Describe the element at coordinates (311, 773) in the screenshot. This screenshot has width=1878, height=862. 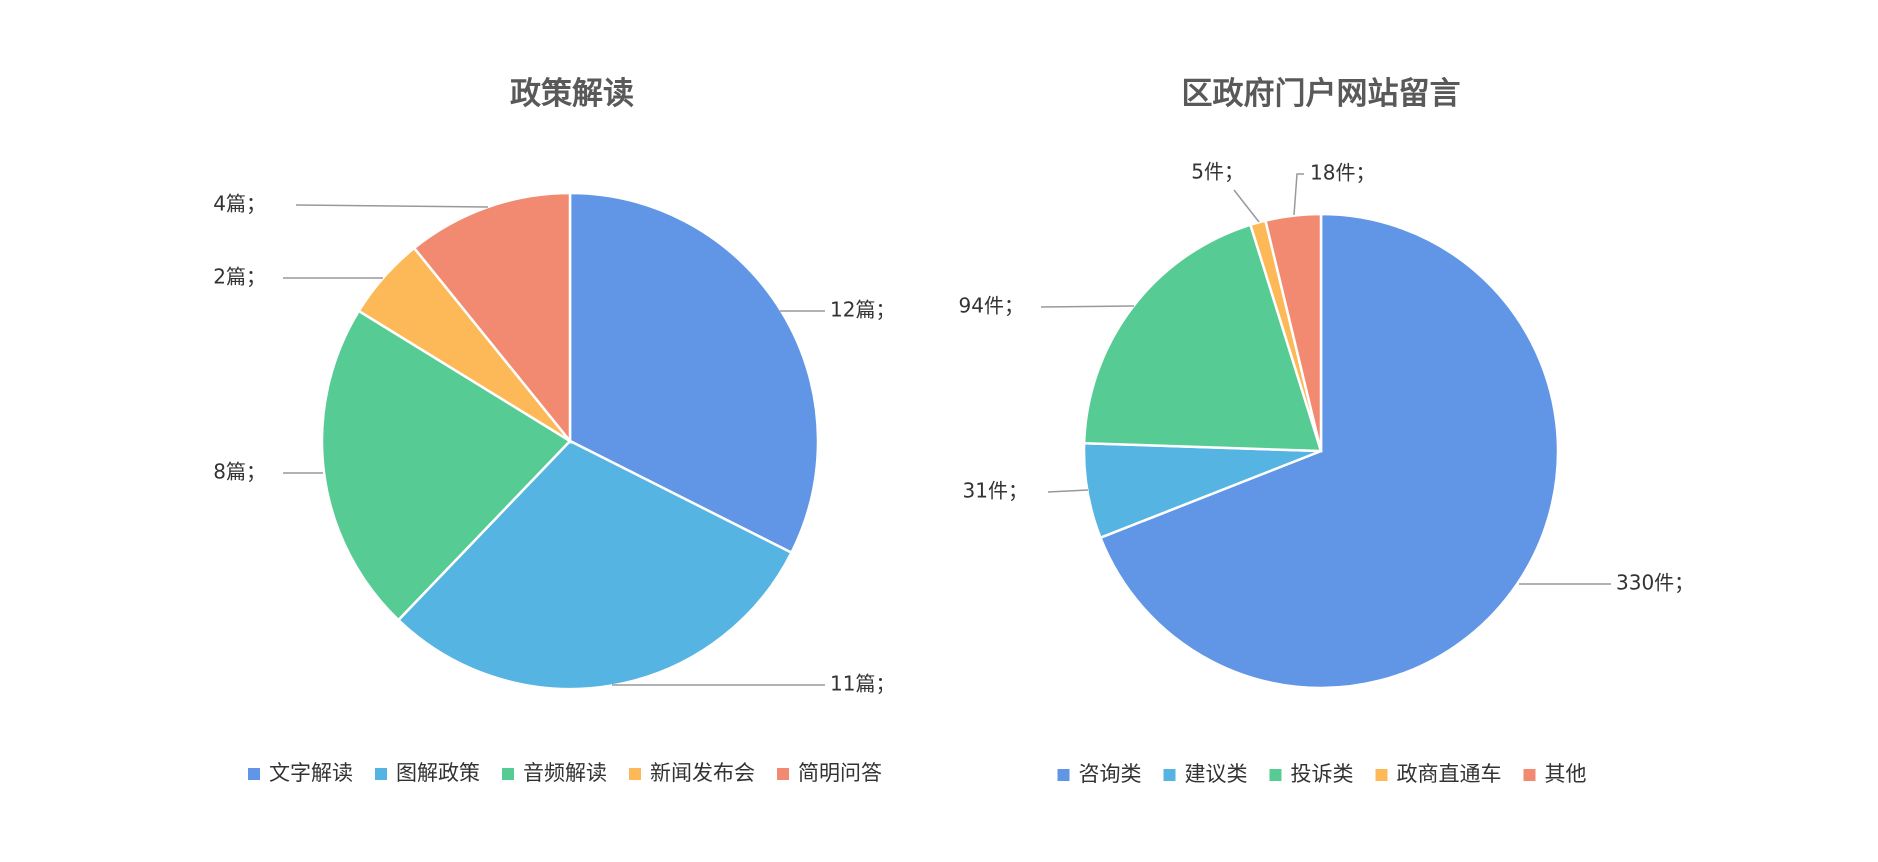
I see `legend-label: 文字解读` at that location.